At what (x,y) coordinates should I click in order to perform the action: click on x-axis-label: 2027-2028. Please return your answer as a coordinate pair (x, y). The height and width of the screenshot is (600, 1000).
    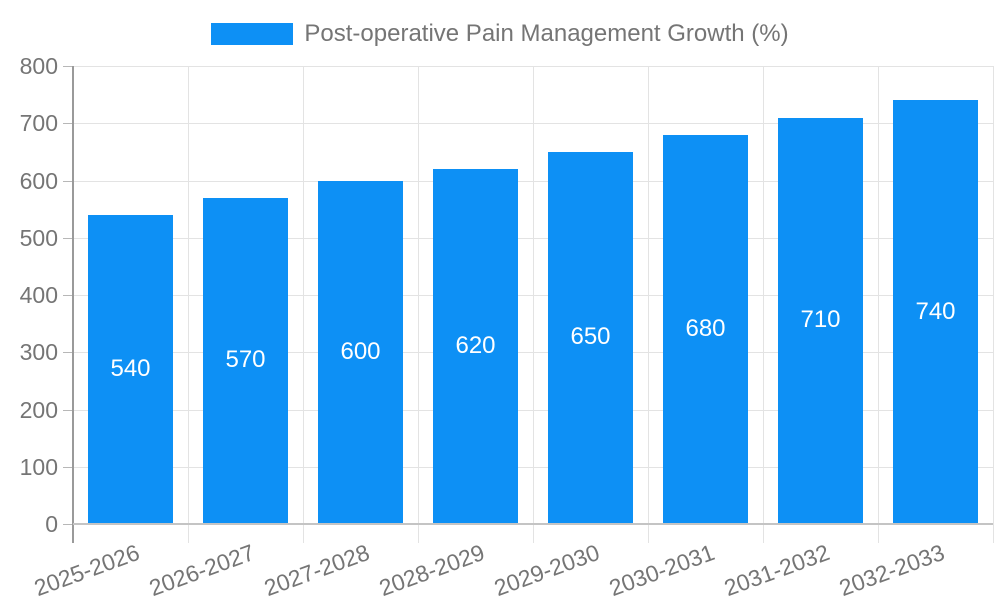
    Looking at the image, I should click on (316, 569).